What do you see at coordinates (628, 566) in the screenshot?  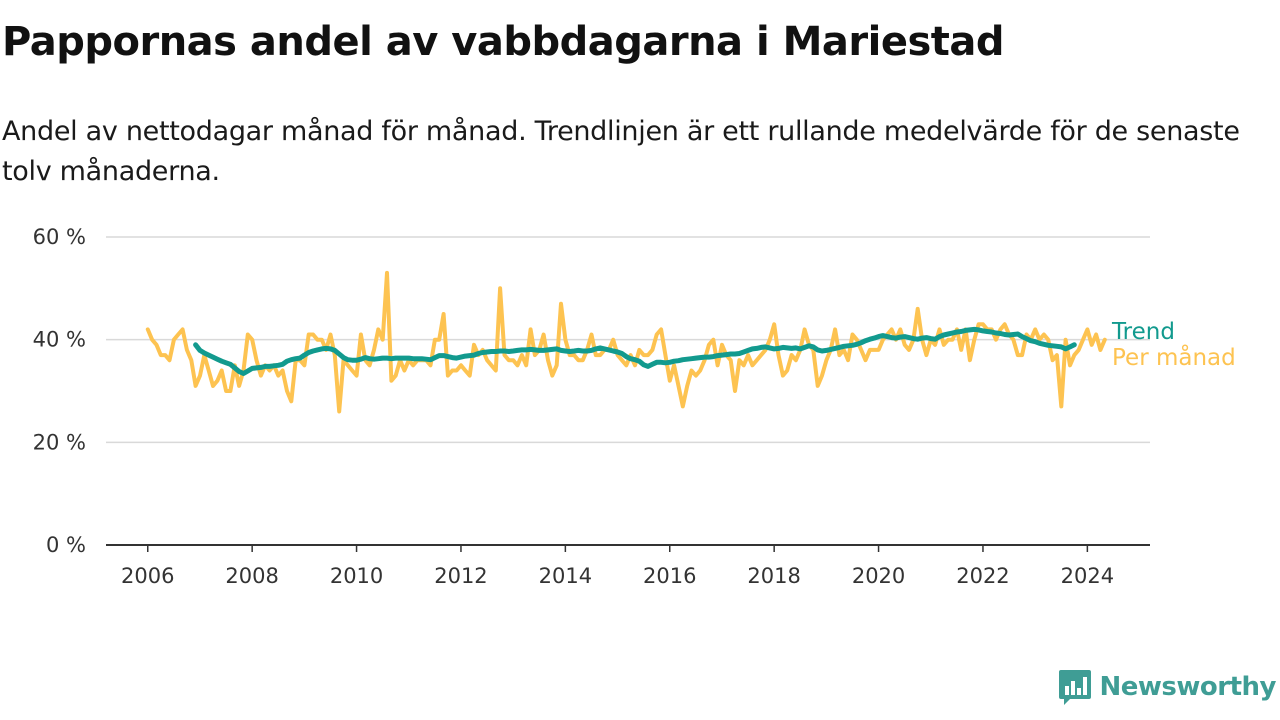 I see `x-axis: 2006 2008 2010 2012 2014 2016 2018 2020 2022 2024` at bounding box center [628, 566].